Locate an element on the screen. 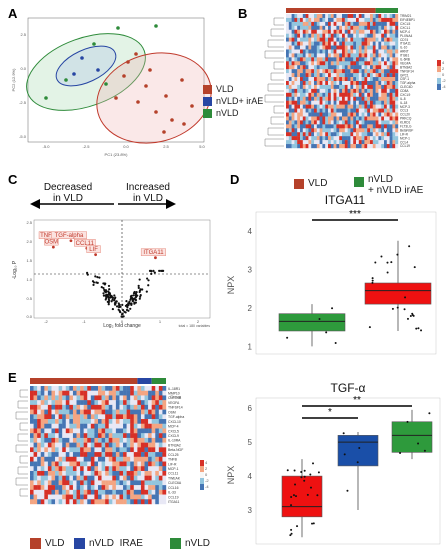  gene-label-b: CCL19 is located at coordinates (405, 146).